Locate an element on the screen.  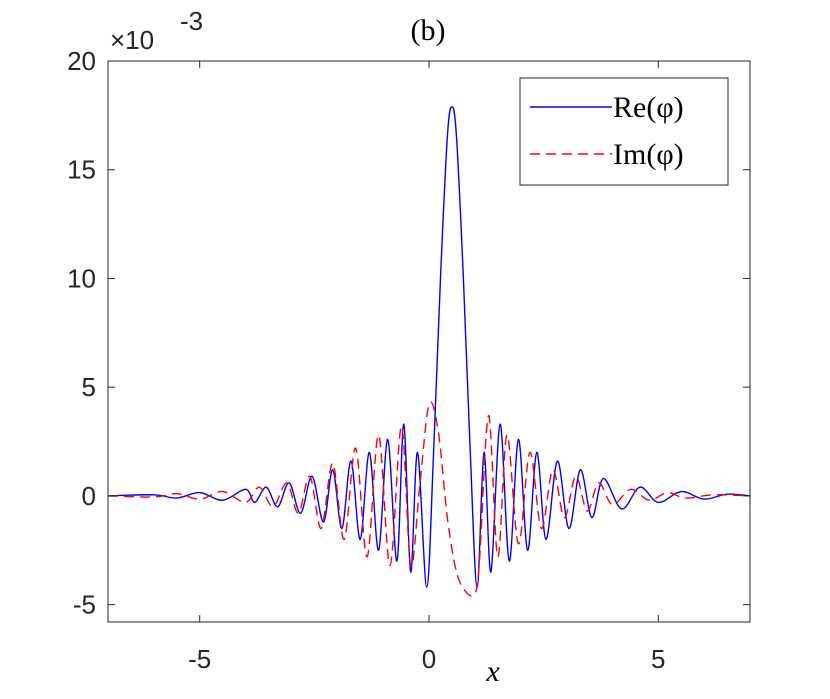
exponent-label: ×10 is located at coordinates (132, 40).